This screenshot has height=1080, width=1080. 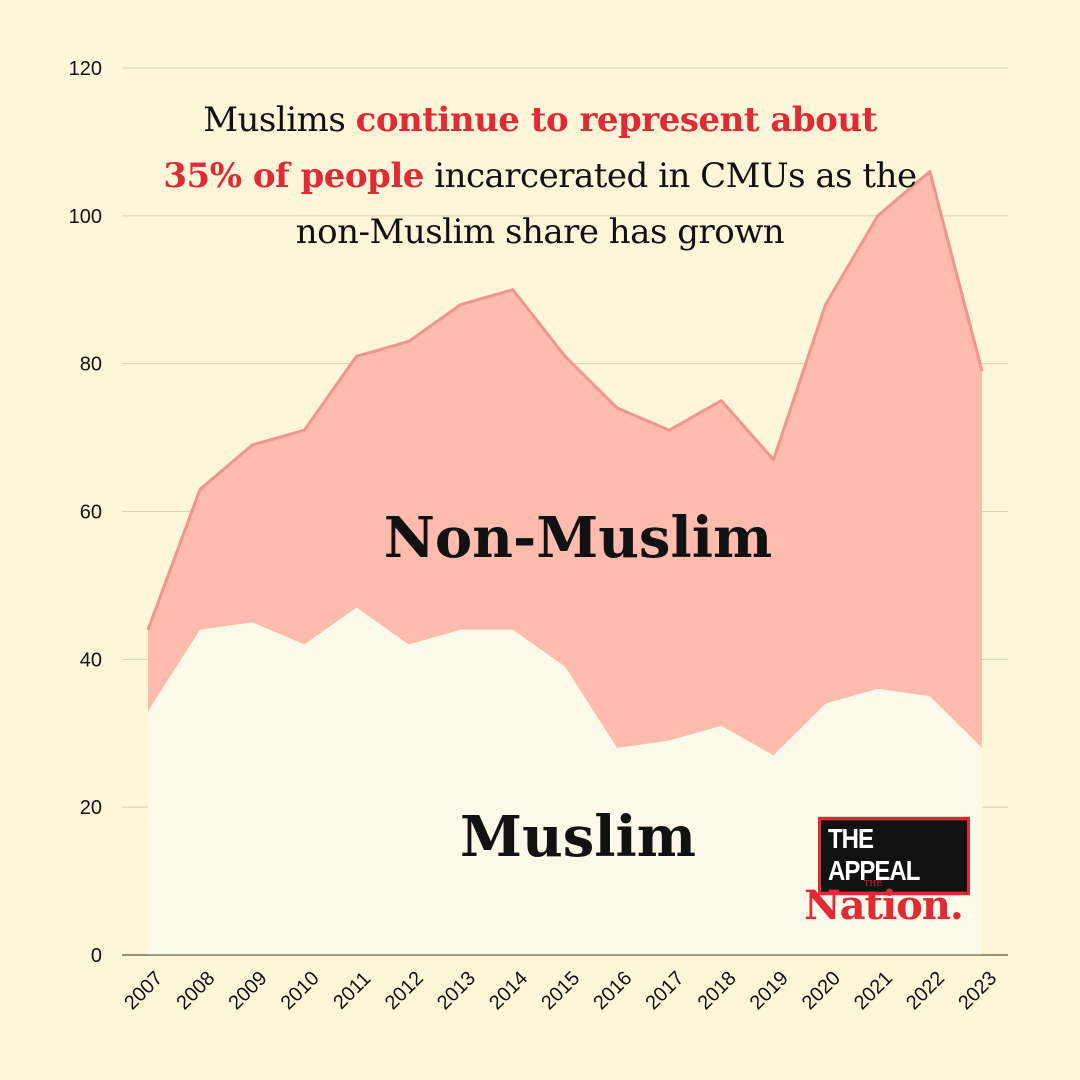 What do you see at coordinates (925, 990) in the screenshot?
I see `x-tick-label: 2022` at bounding box center [925, 990].